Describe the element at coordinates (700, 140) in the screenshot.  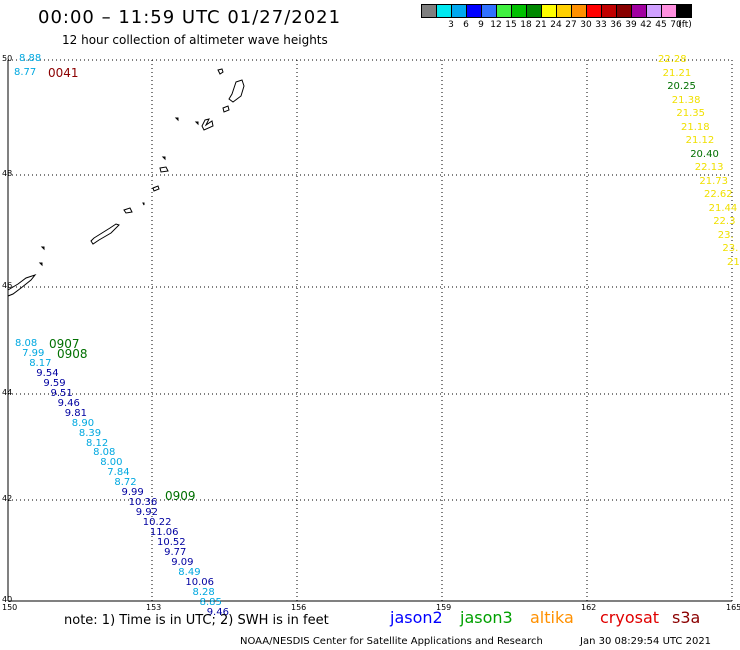
I see `wave-height-value: 21.12` at that location.